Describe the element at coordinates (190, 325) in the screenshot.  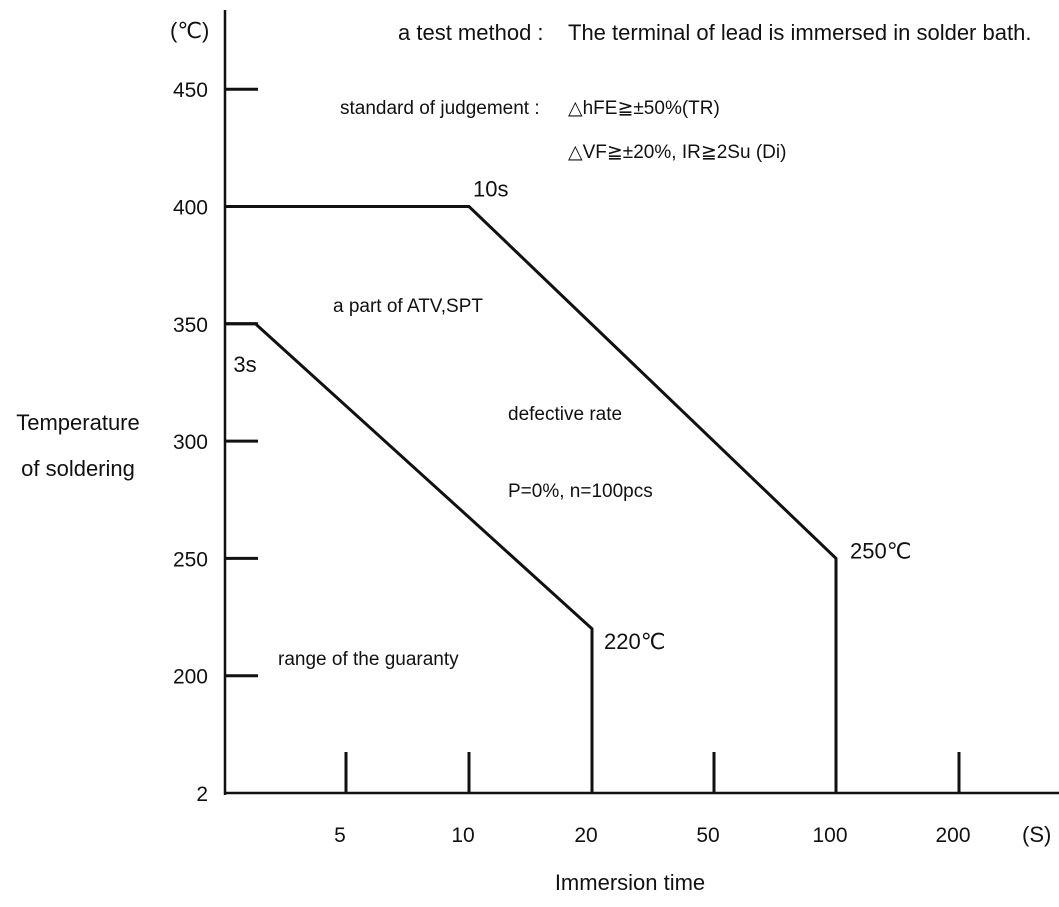
I see `y-tick-label: 350` at that location.